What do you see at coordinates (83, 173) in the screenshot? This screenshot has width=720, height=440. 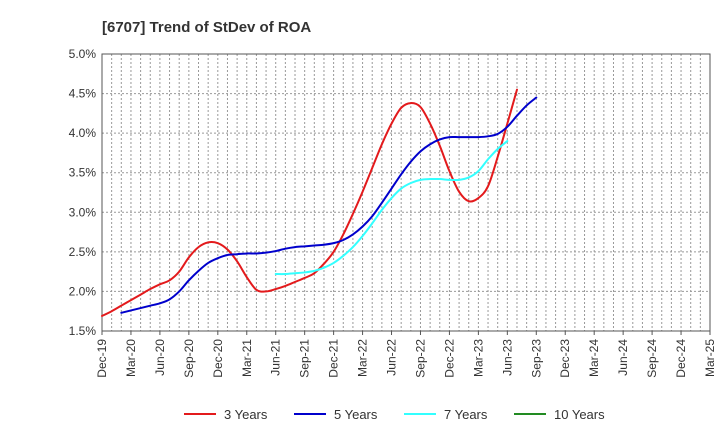 I see `y-tick-label: 3.5%` at bounding box center [83, 173].